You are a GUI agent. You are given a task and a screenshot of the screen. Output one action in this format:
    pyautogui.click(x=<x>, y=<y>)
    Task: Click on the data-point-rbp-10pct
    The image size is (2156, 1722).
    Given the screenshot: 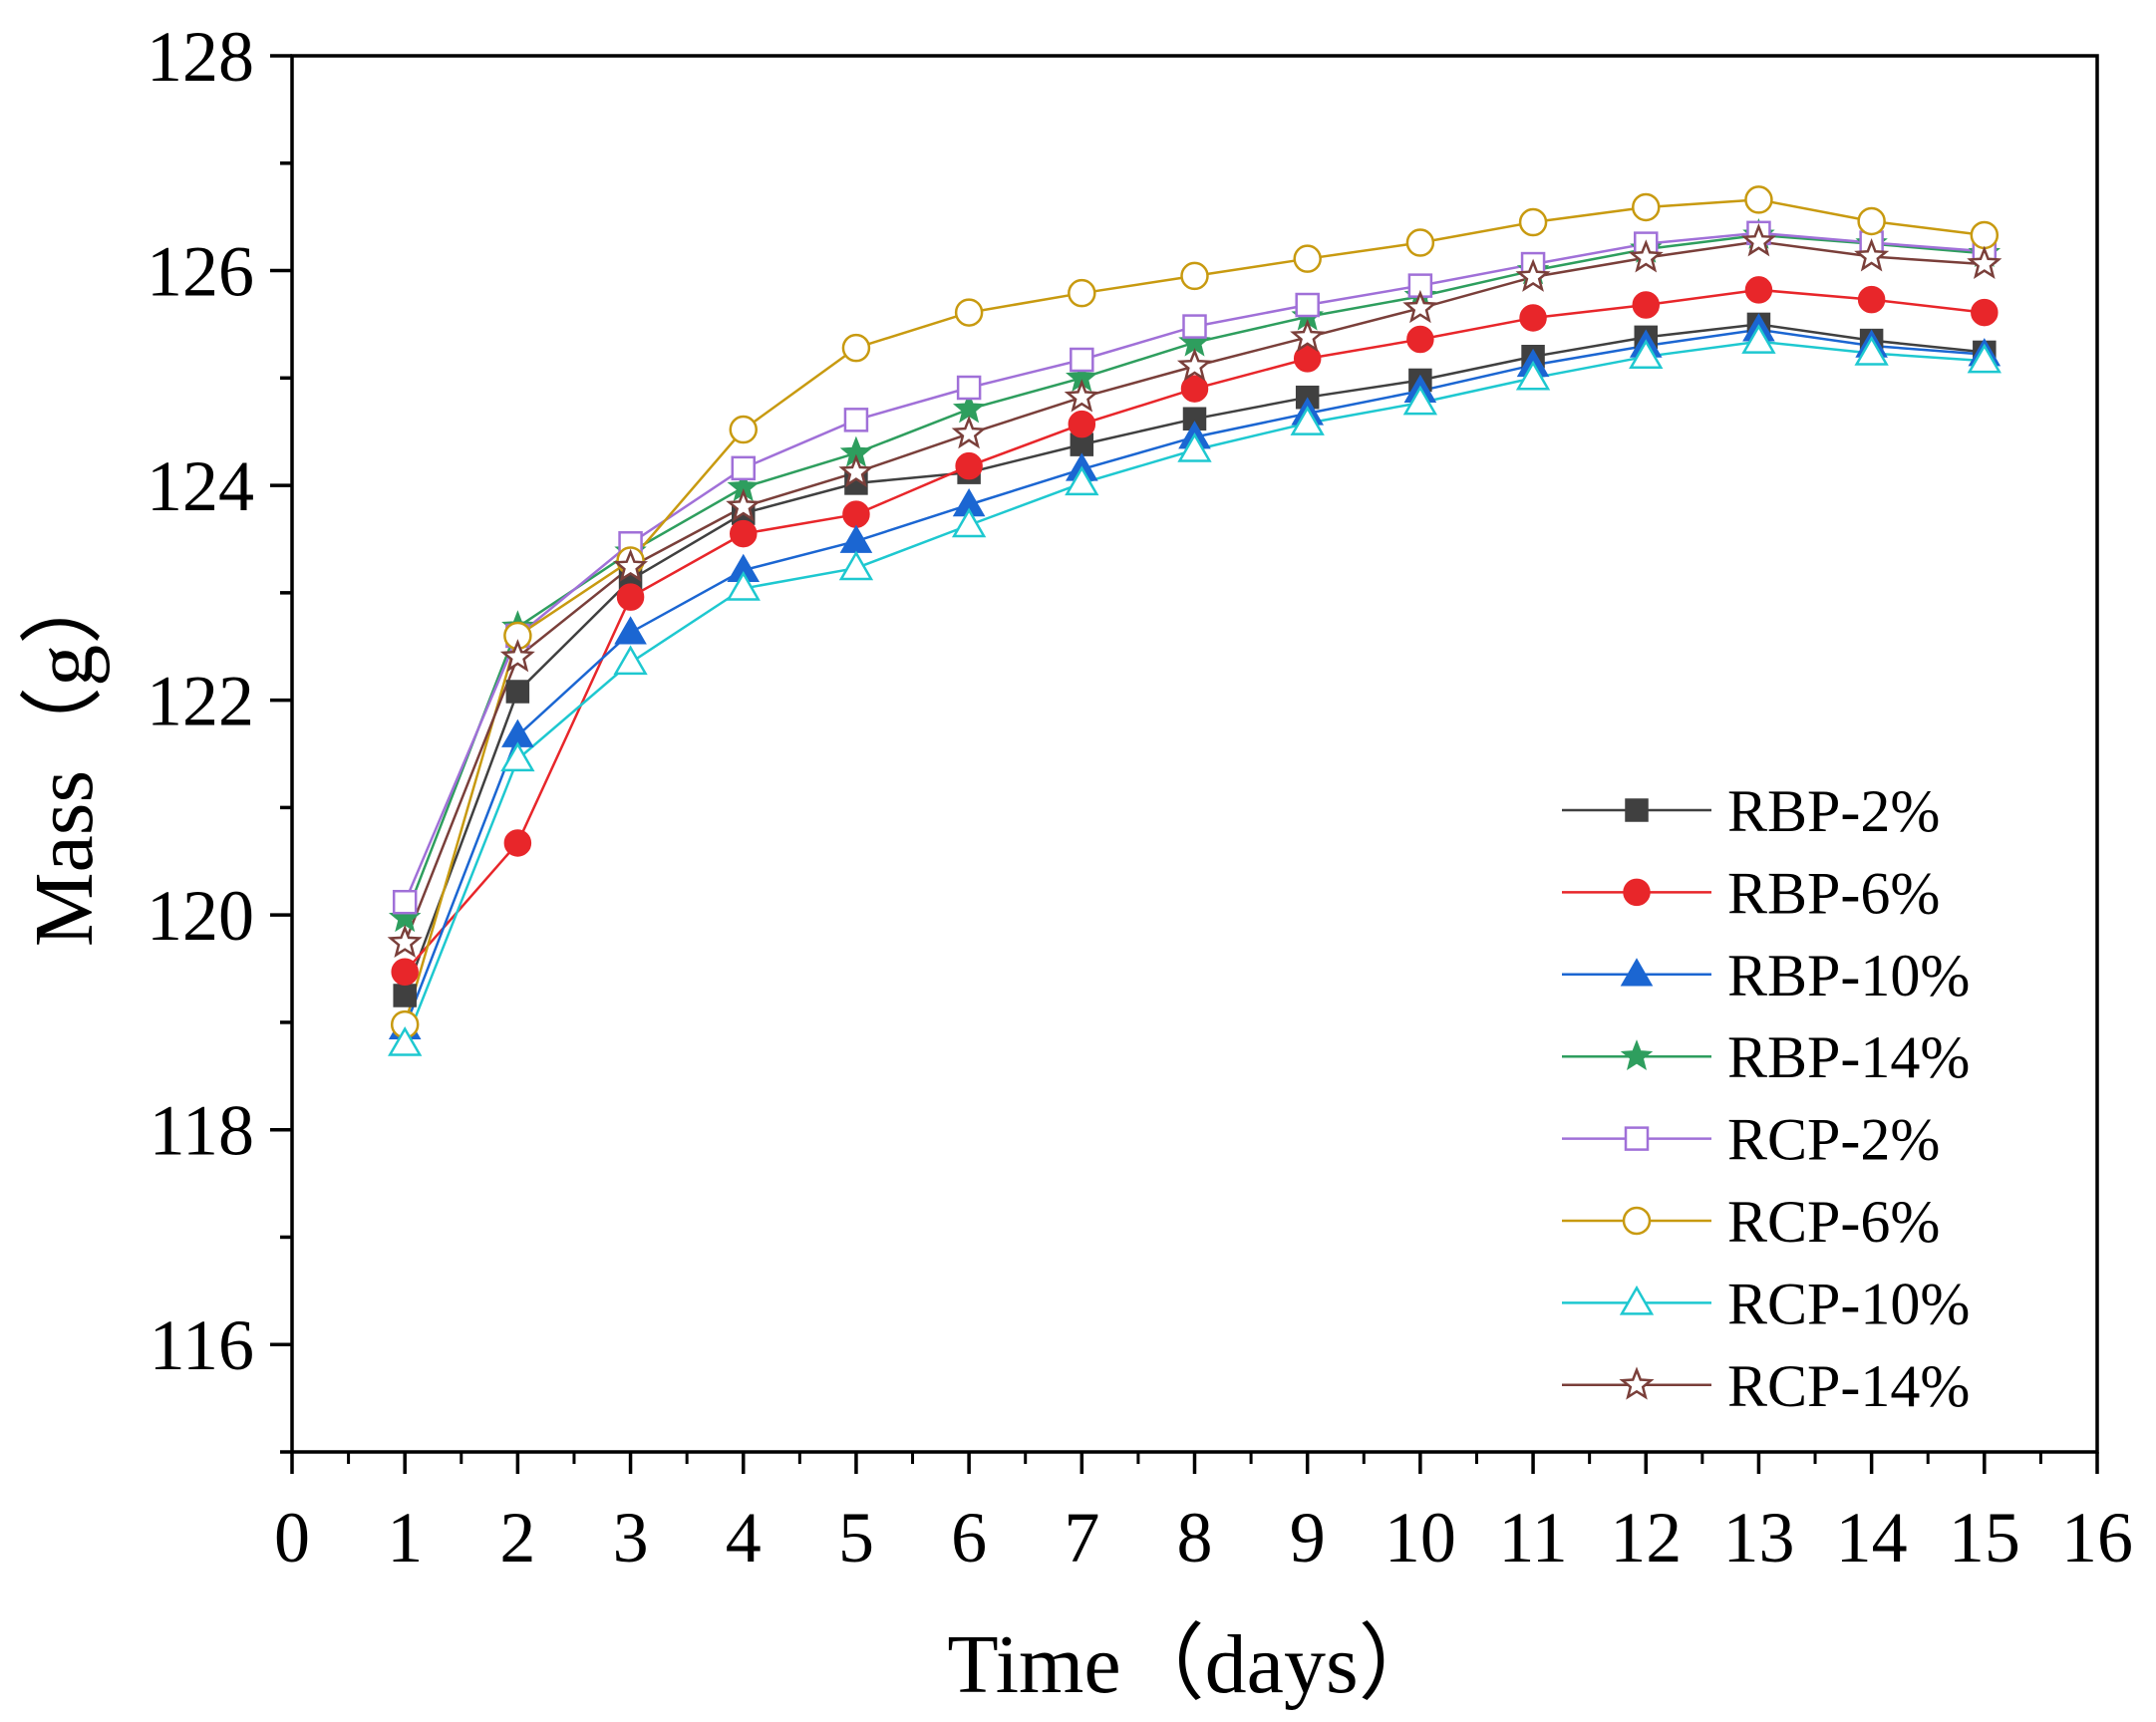 What is the action you would take?
    pyautogui.click(x=631, y=630)
    